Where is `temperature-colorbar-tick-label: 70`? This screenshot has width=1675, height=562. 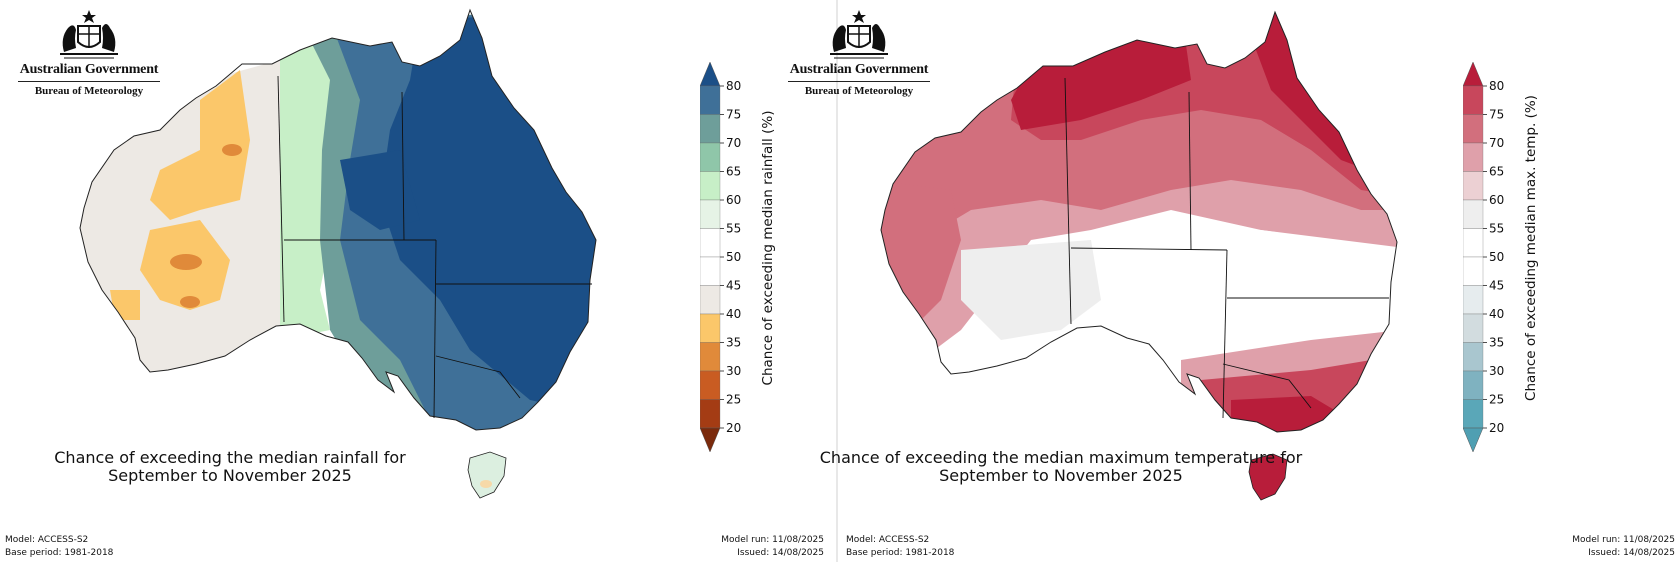
temperature-colorbar-tick-label: 70 is located at coordinates (1496, 143).